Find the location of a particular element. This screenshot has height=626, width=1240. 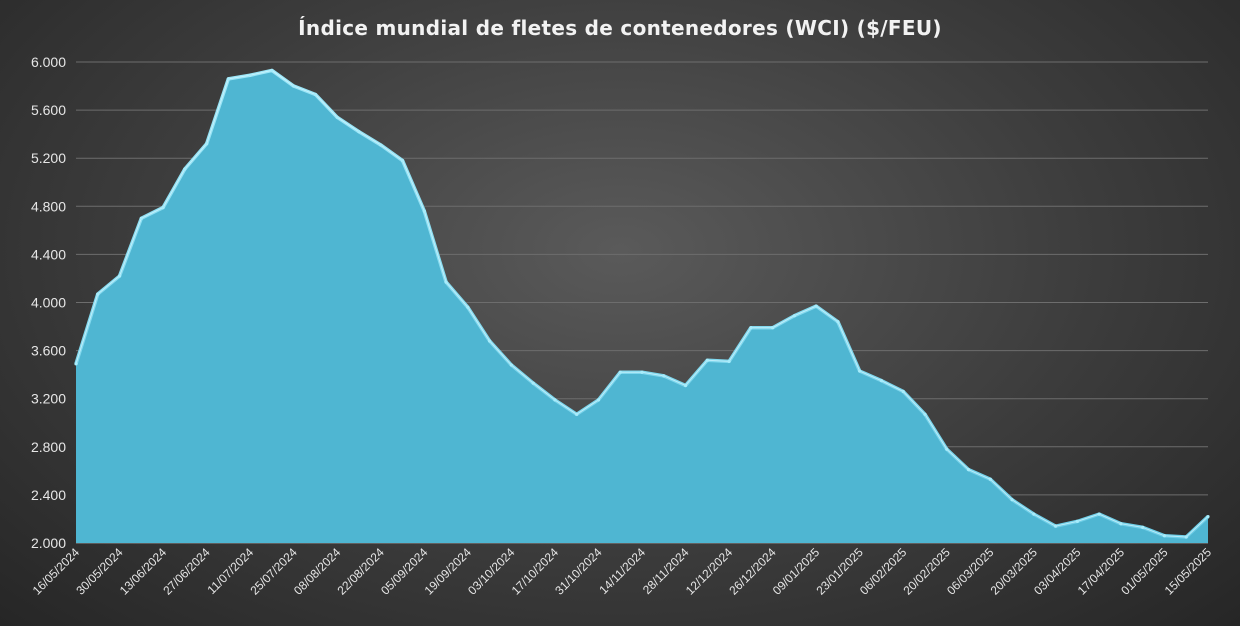

y-tick-label: 3.200 is located at coordinates (48, 399).